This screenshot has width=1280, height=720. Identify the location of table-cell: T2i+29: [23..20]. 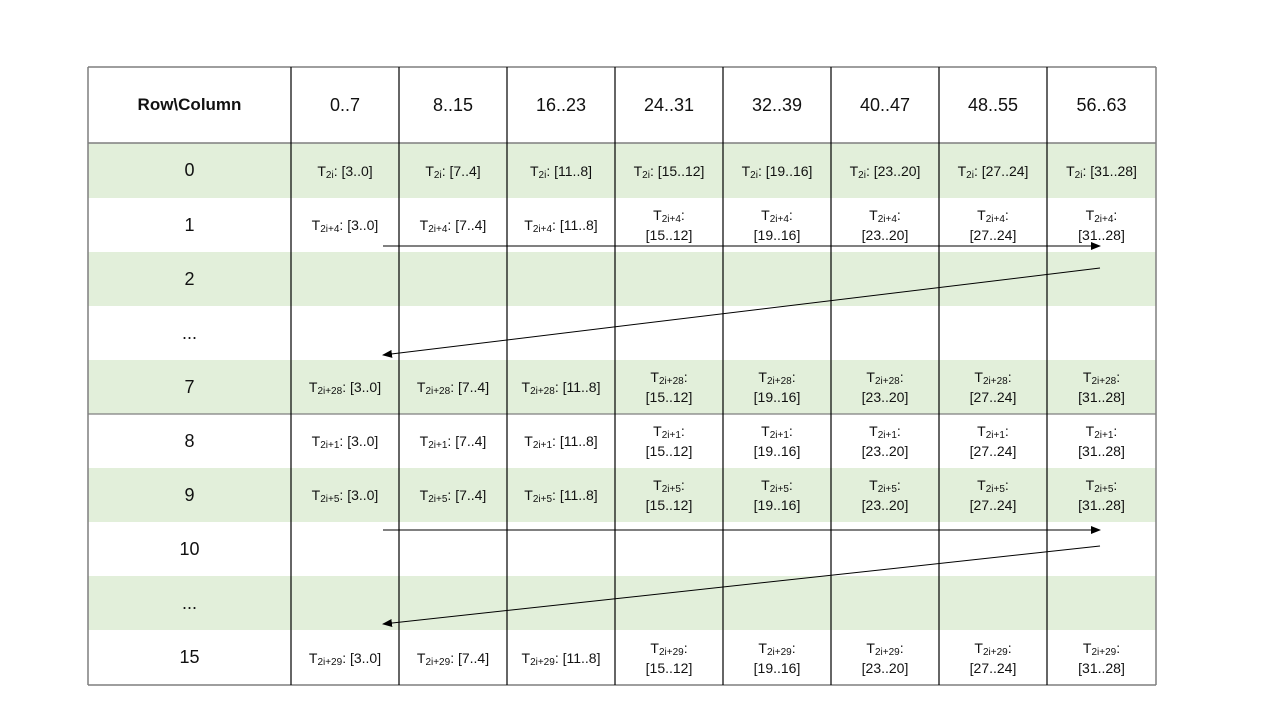
(885, 657).